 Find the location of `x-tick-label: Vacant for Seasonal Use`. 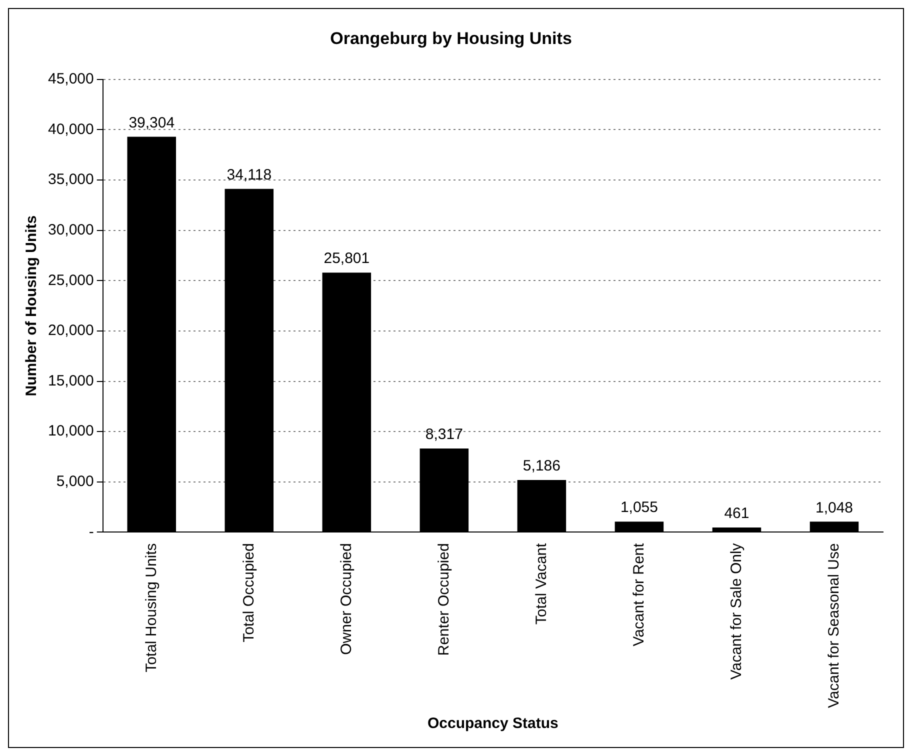

x-tick-label: Vacant for Seasonal Use is located at coordinates (833, 625).